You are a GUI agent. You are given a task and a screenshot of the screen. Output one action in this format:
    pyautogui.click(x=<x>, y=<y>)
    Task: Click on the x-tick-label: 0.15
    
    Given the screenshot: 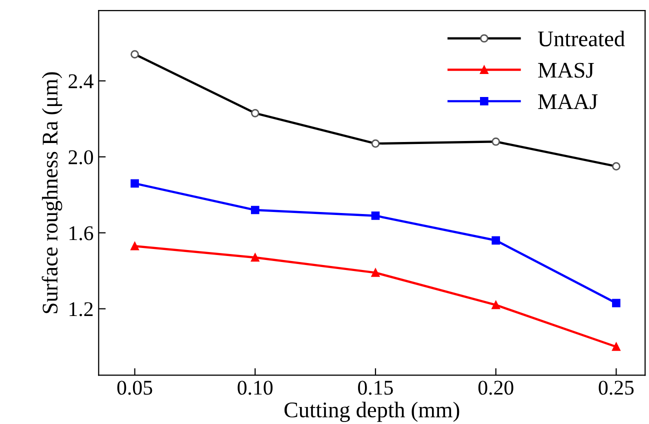 What is the action you would take?
    pyautogui.click(x=375, y=387)
    